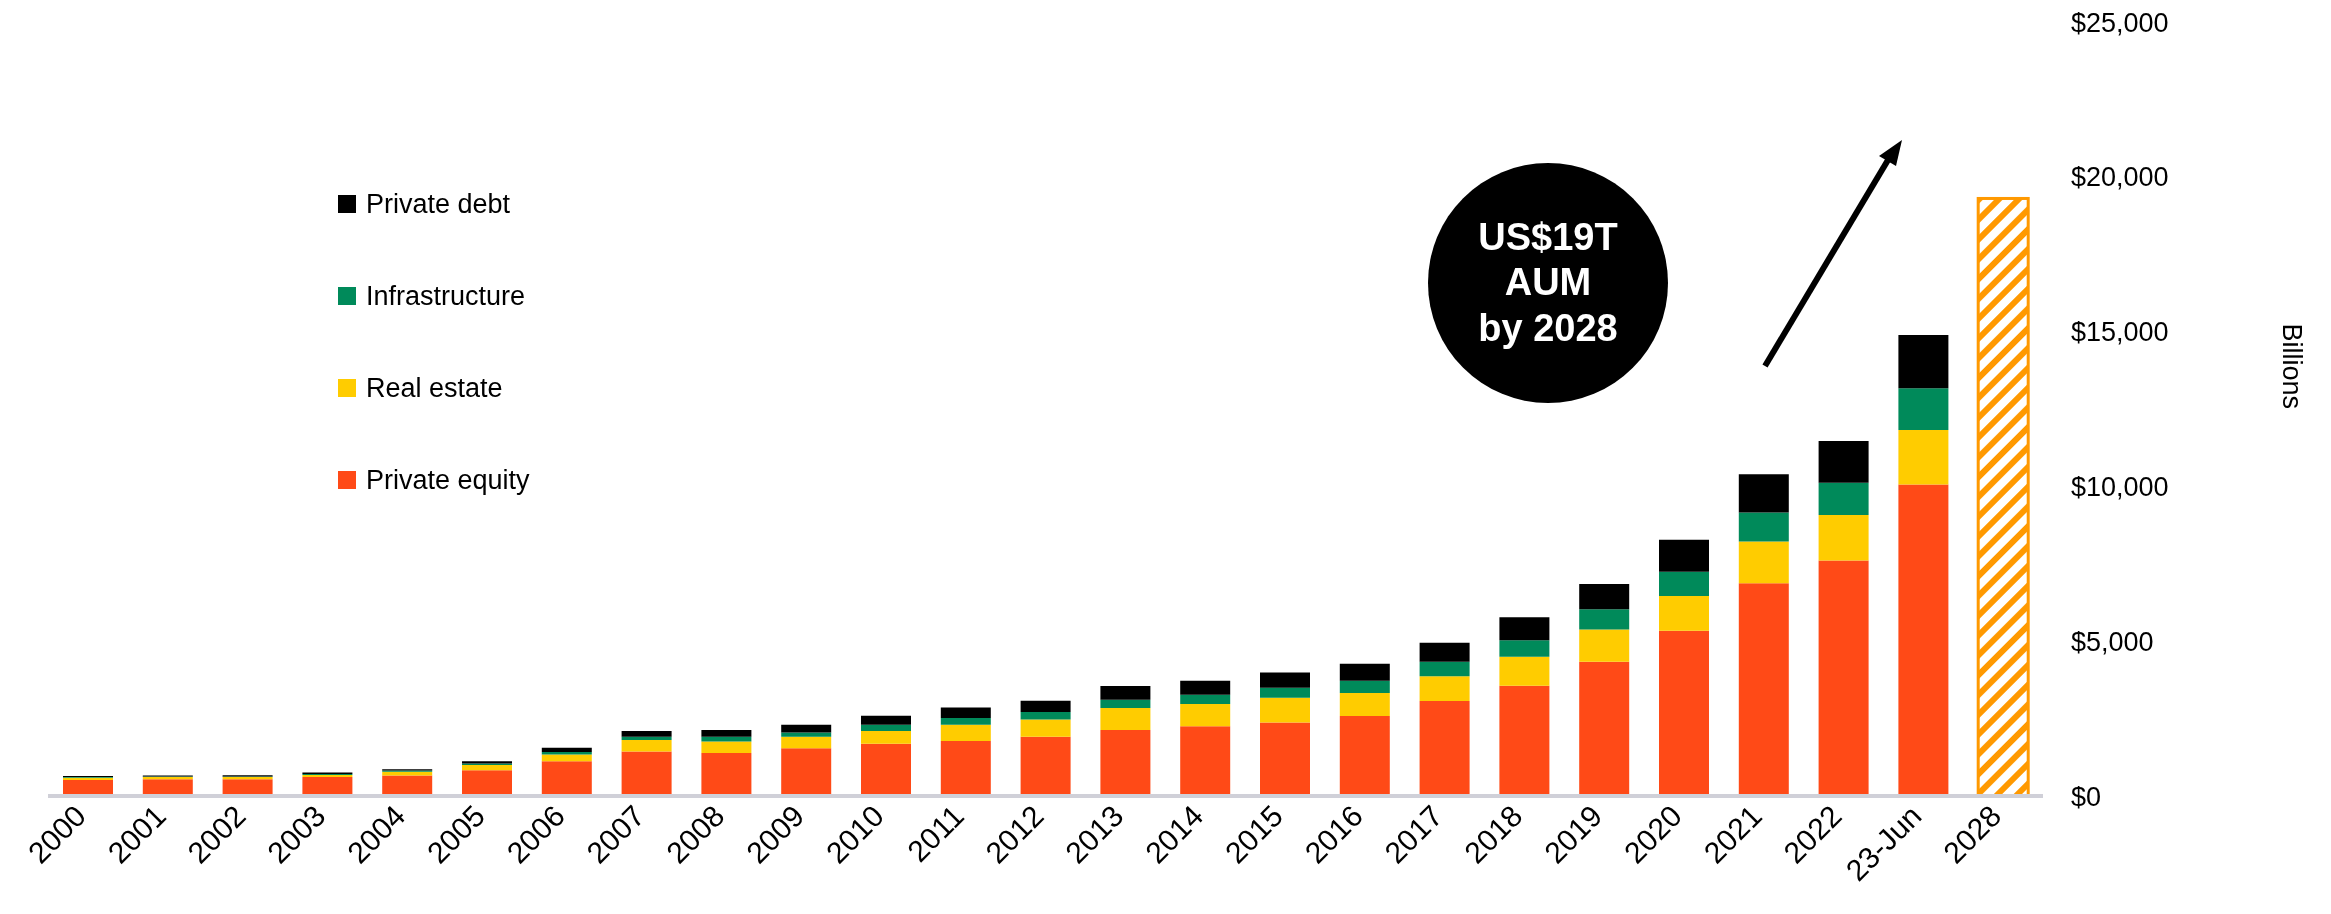  Describe the element at coordinates (2112, 641) in the screenshot. I see `y-tick-label: $5,000` at that location.